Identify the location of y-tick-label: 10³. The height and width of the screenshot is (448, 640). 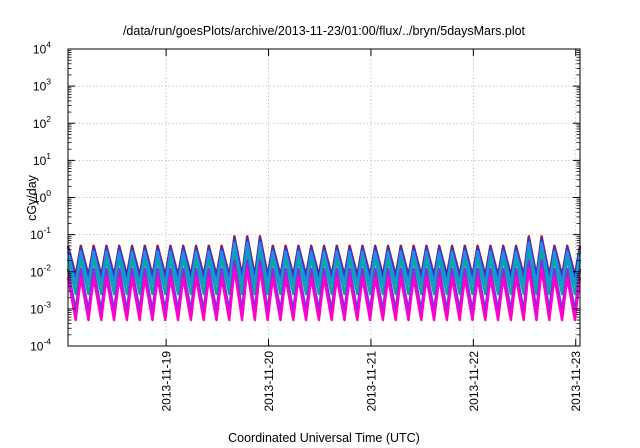
(42, 85).